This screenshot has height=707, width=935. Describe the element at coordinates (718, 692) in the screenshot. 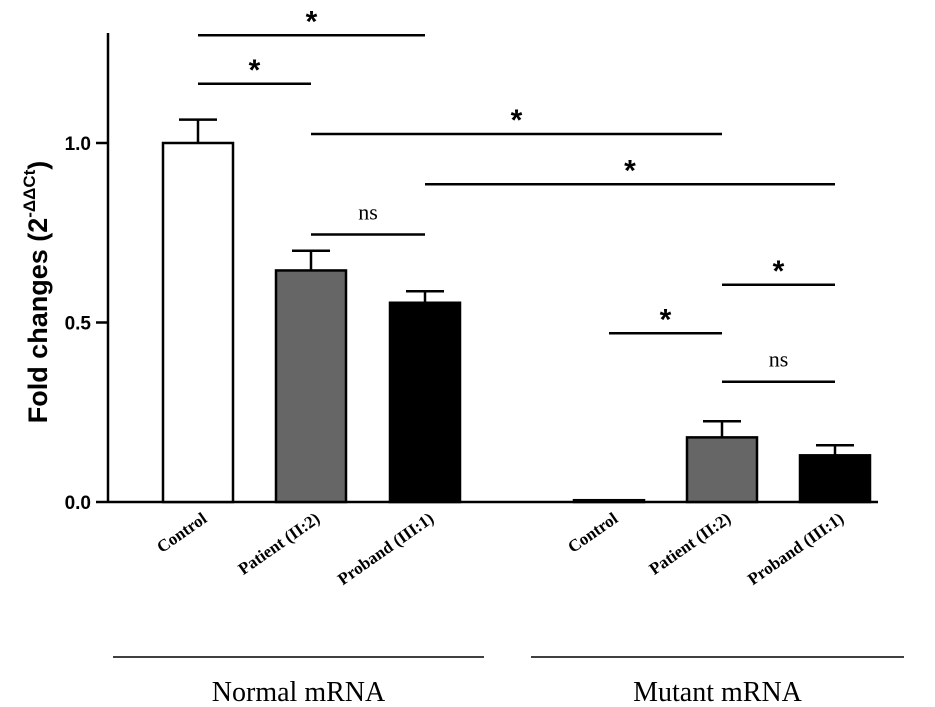

I see `group-label: Mutant mRNA` at that location.